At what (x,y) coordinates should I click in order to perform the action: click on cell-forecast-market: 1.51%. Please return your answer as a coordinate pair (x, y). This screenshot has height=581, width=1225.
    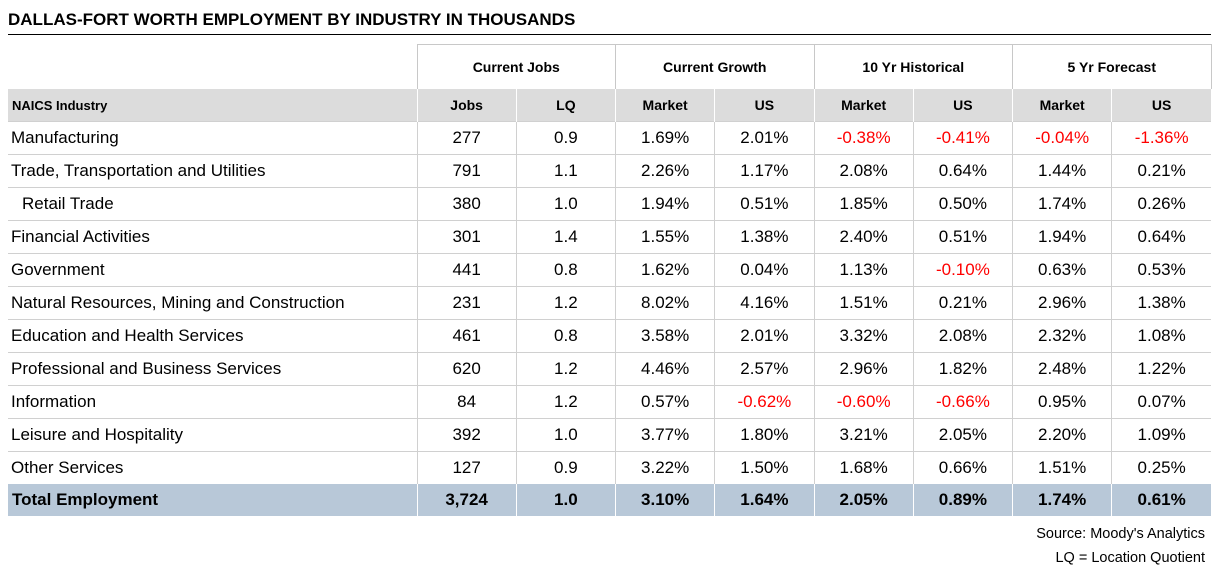
    Looking at the image, I should click on (1062, 467).